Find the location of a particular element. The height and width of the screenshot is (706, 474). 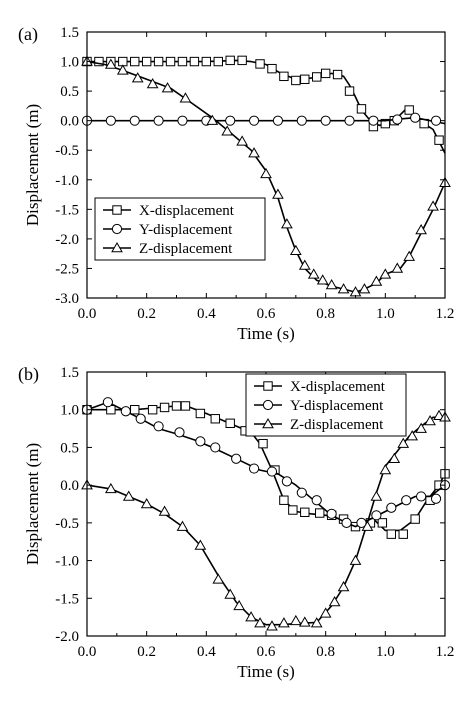

legend-label: X-displacement is located at coordinates (187, 211).